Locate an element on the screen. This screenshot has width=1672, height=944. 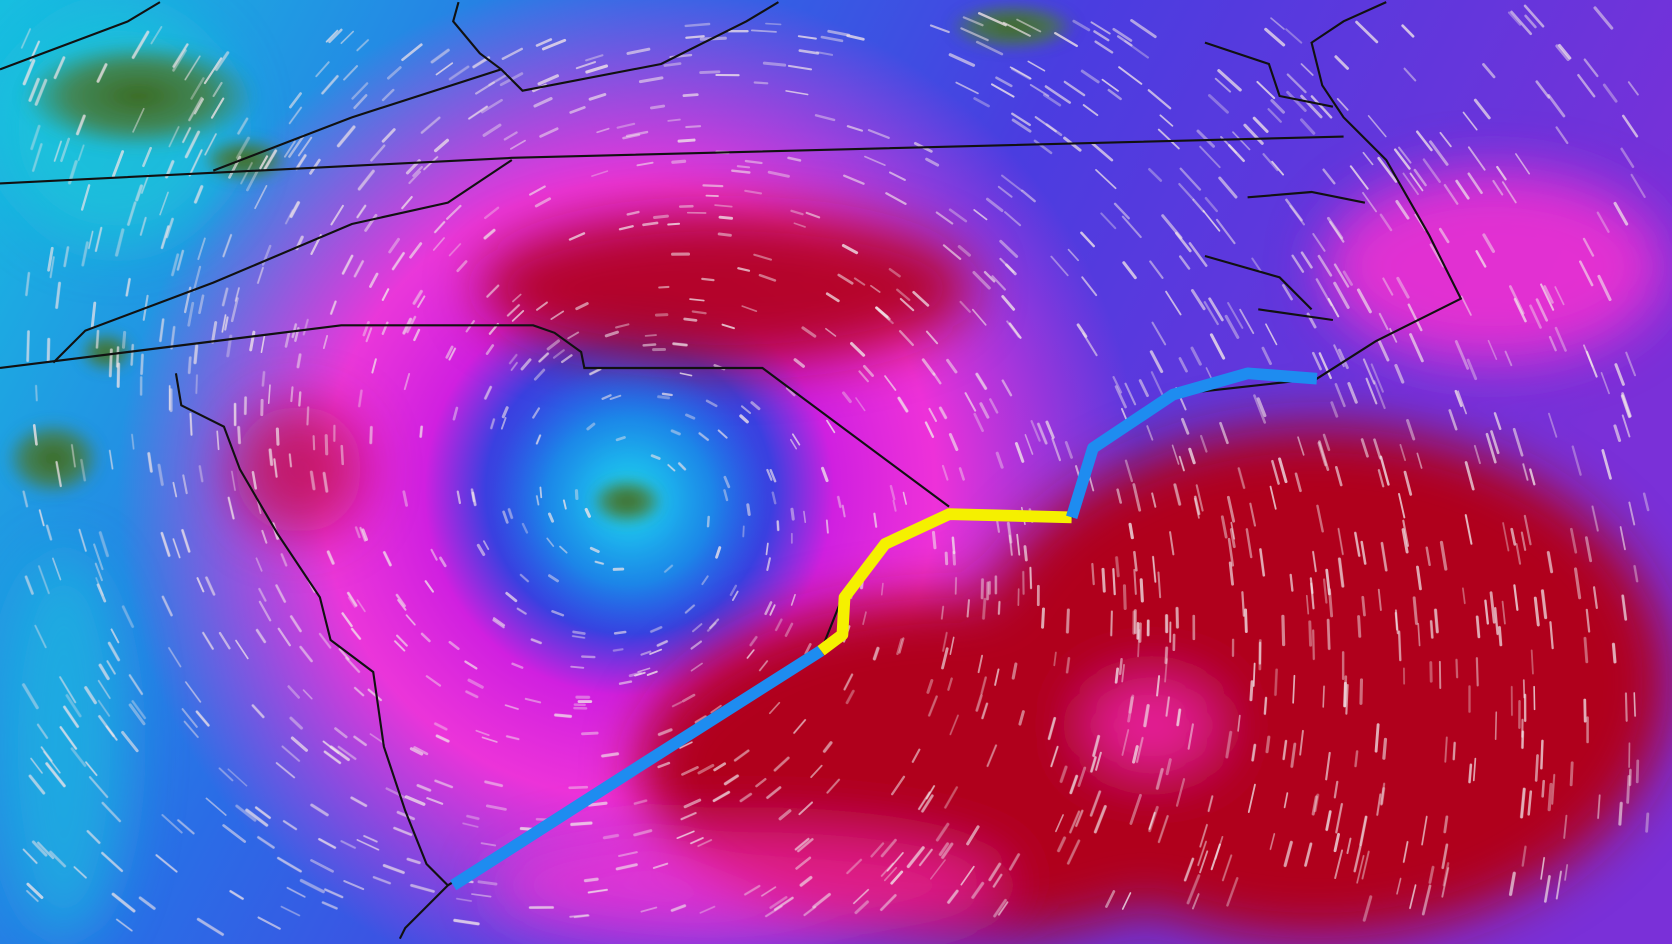
warning-segment-north is located at coordinates (1192, 443).